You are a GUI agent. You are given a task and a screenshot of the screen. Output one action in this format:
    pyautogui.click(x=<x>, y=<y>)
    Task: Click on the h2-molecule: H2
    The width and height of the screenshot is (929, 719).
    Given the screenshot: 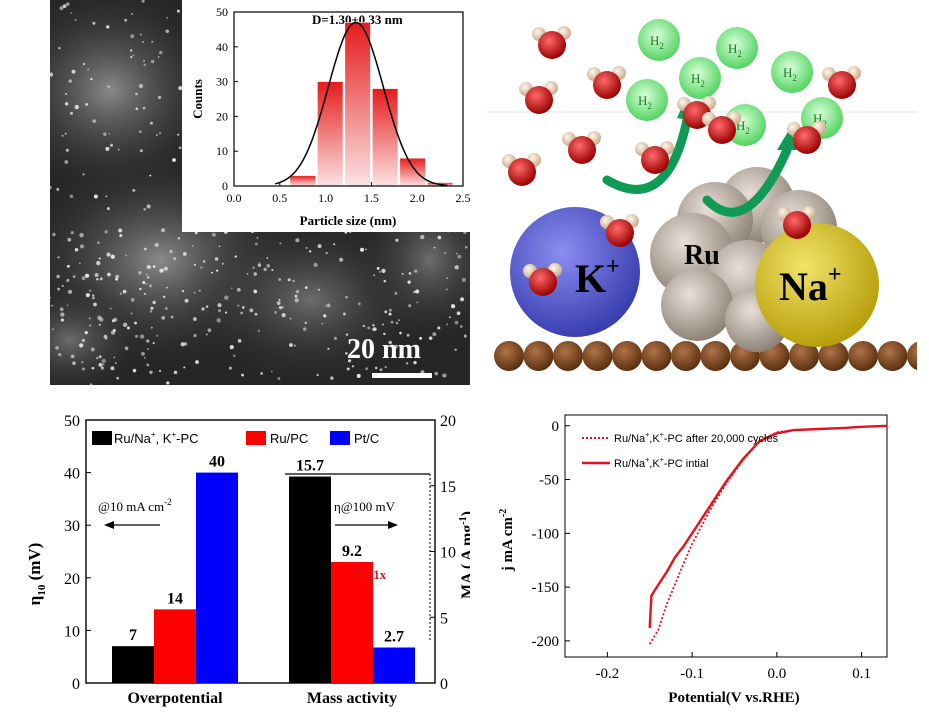 What is the action you would take?
    pyautogui.click(x=659, y=40)
    